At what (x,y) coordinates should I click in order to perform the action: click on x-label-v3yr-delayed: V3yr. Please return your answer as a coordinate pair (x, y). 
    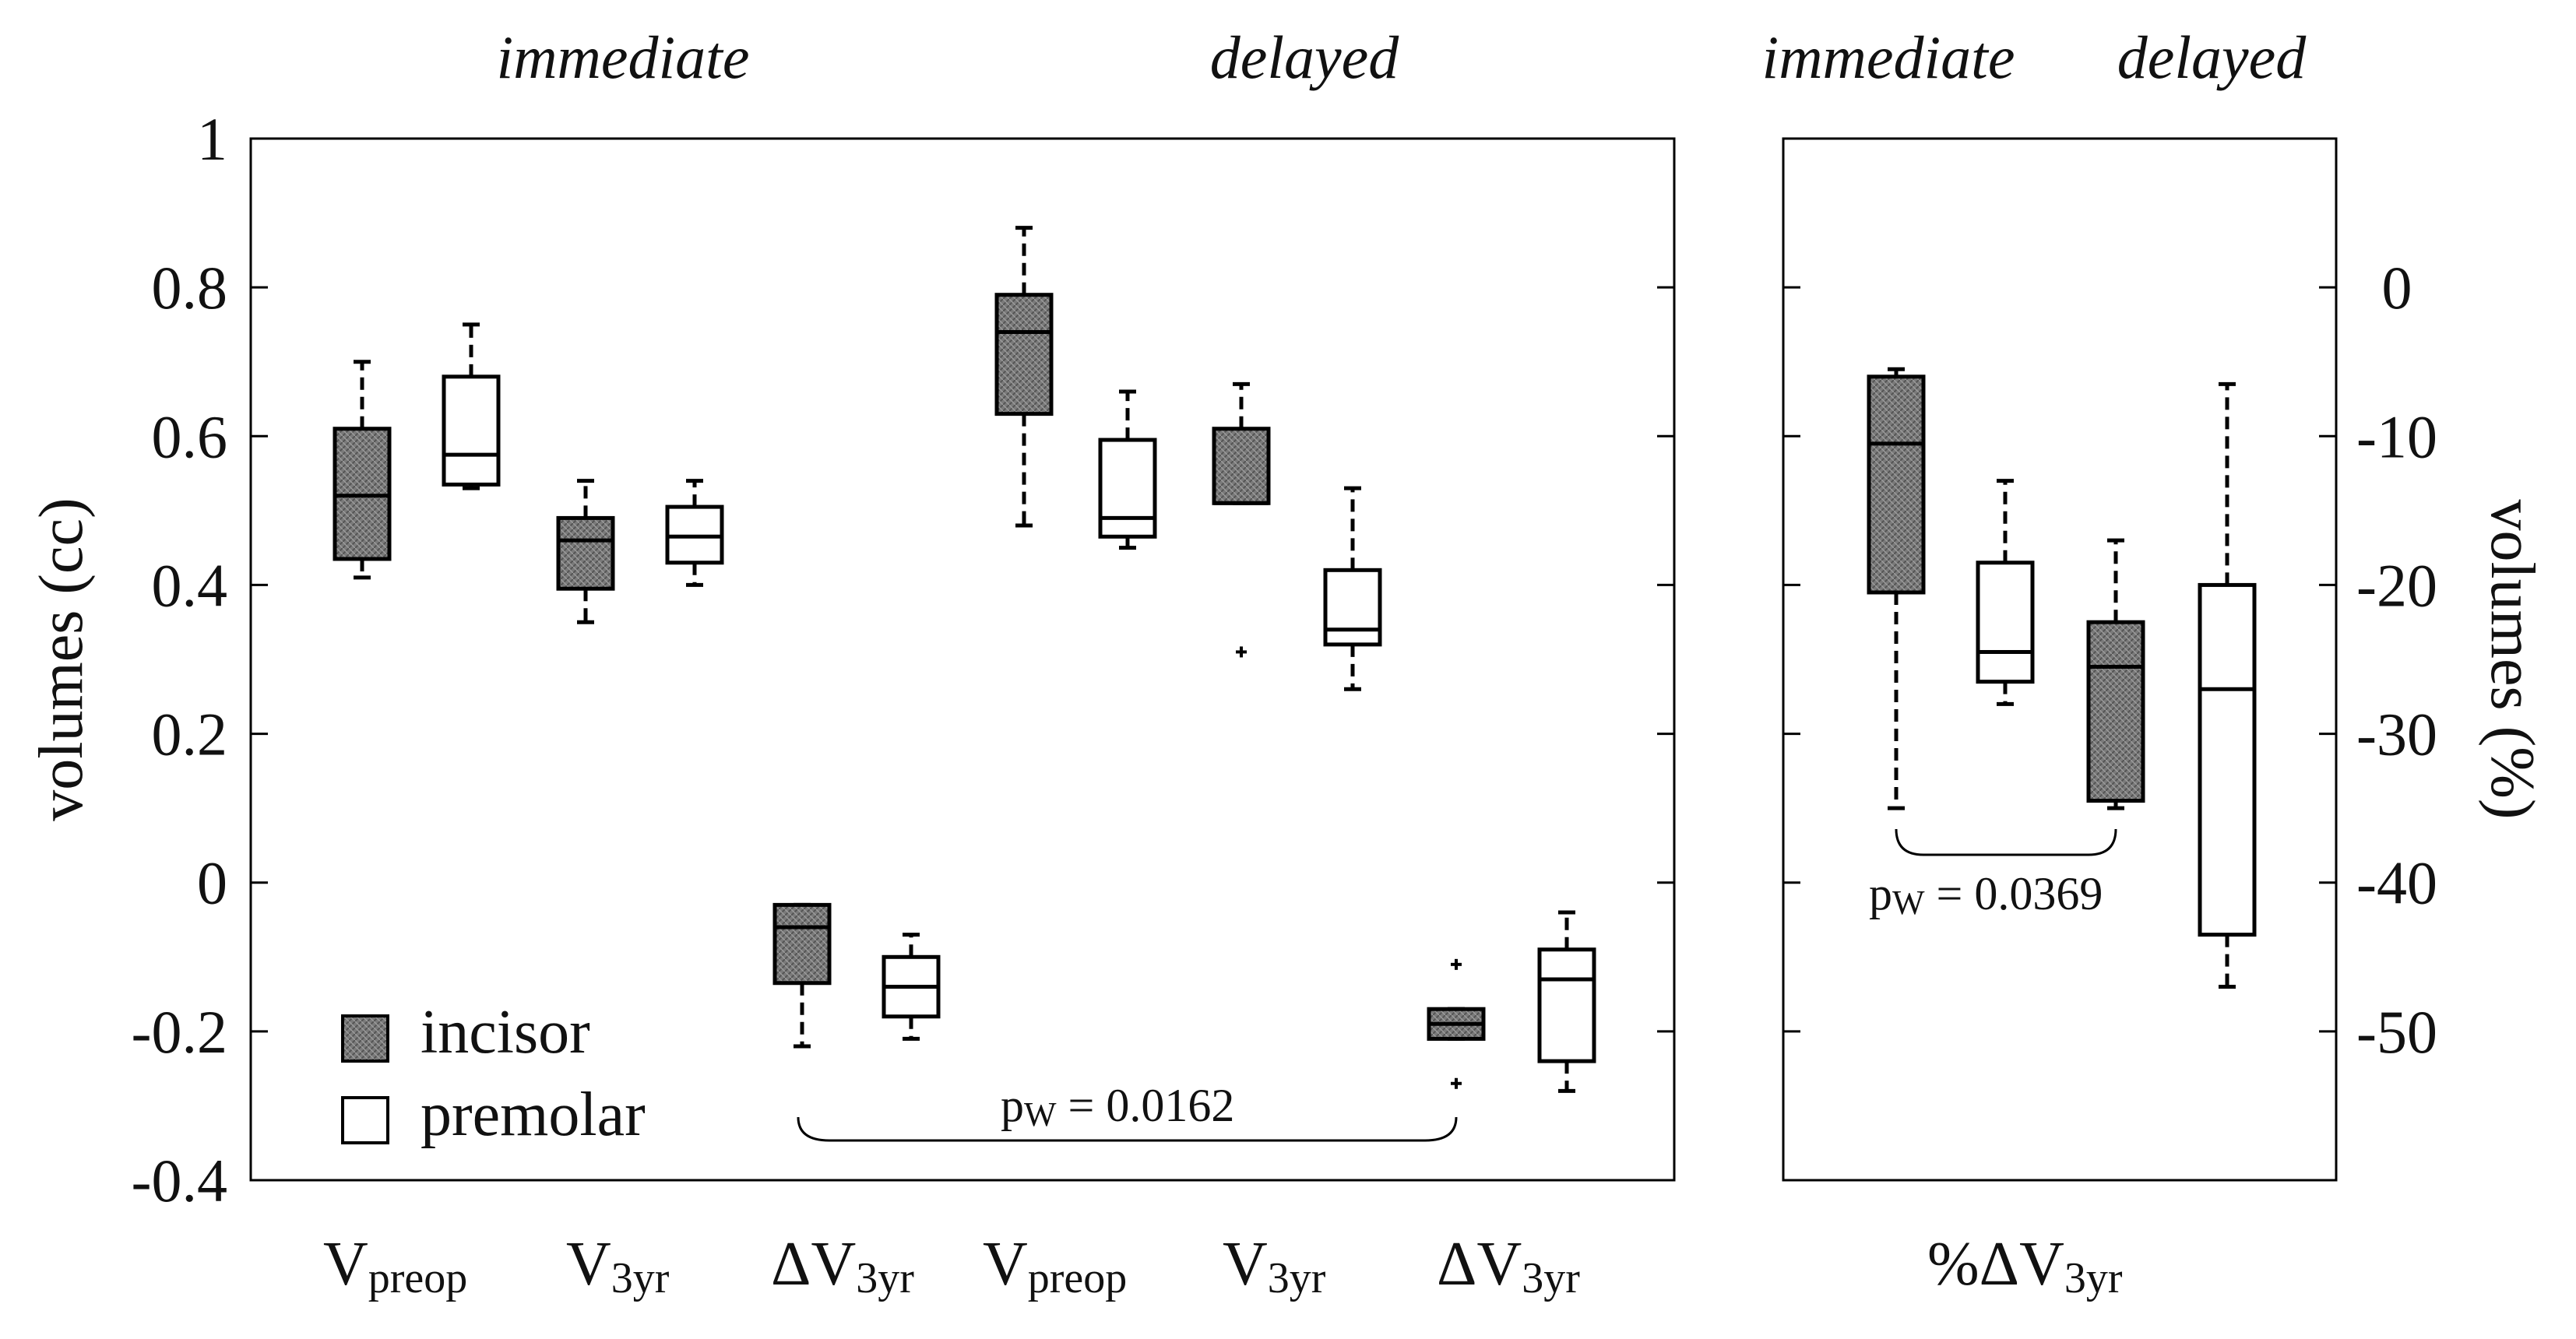
    Looking at the image, I should click on (1274, 1266).